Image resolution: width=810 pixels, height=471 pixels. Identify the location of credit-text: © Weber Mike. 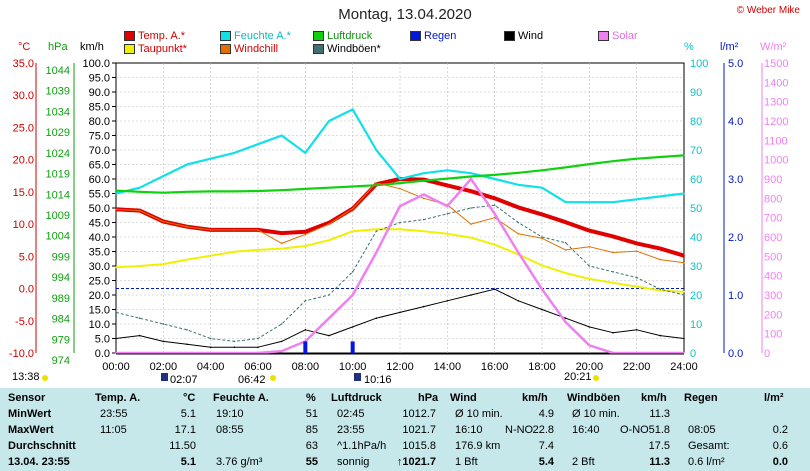
(768, 10).